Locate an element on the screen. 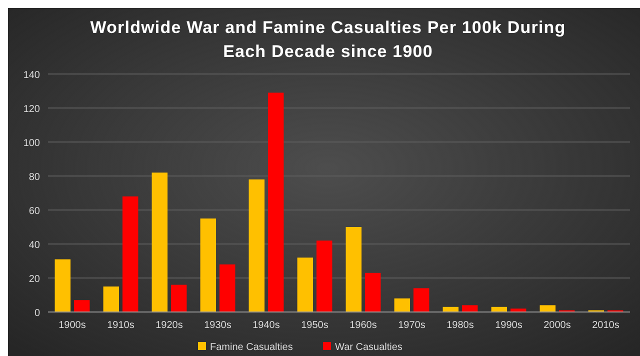  x-tick-label: 1950s is located at coordinates (314, 325).